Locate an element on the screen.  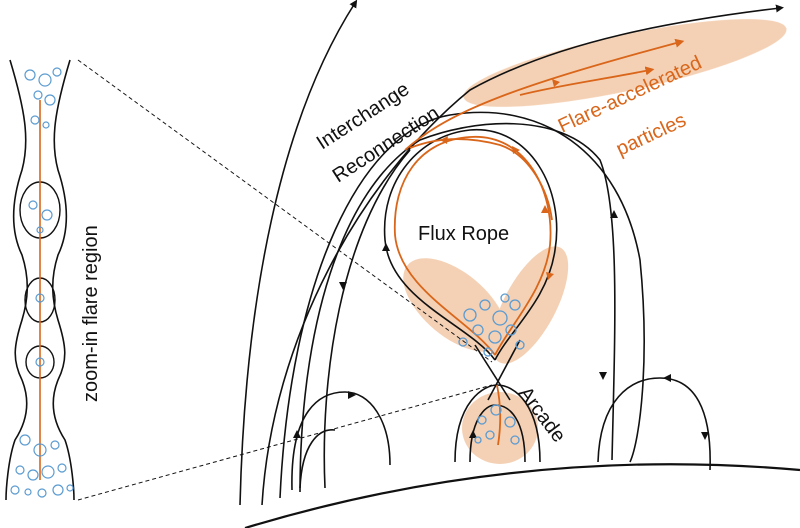
label-flux-rope: Flux Rope is located at coordinates (463, 234).